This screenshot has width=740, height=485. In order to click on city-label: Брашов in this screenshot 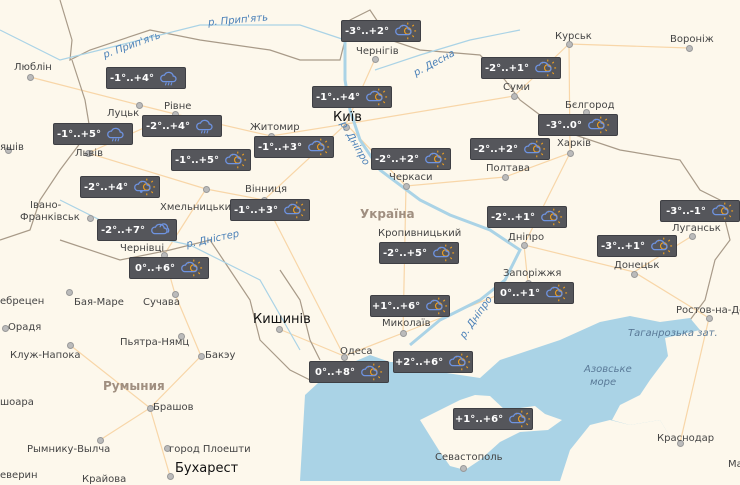, I will do `click(173, 407)`.